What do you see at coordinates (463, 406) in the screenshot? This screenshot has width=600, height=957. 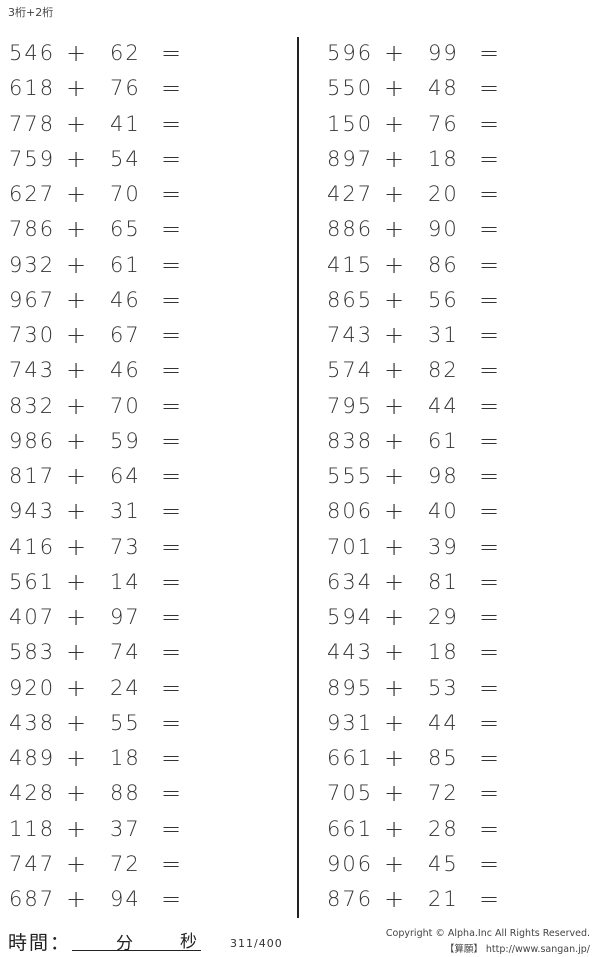 I see `problem-row: 795 +44 =` at bounding box center [463, 406].